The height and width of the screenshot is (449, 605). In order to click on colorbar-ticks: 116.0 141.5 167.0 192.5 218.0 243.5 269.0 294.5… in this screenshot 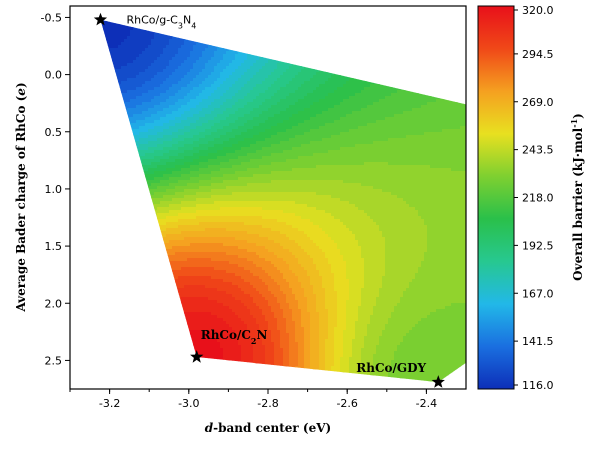, I will do `click(534, 198)`.